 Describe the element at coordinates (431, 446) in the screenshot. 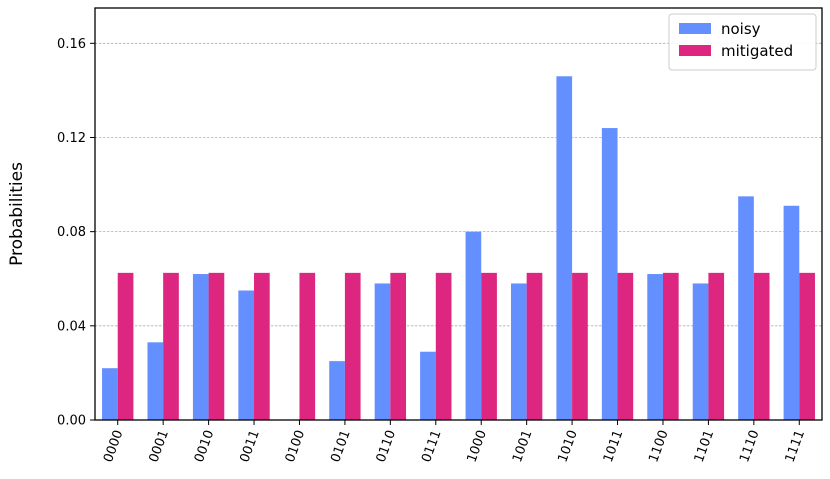

I see `x-tick-label: 0111` at that location.